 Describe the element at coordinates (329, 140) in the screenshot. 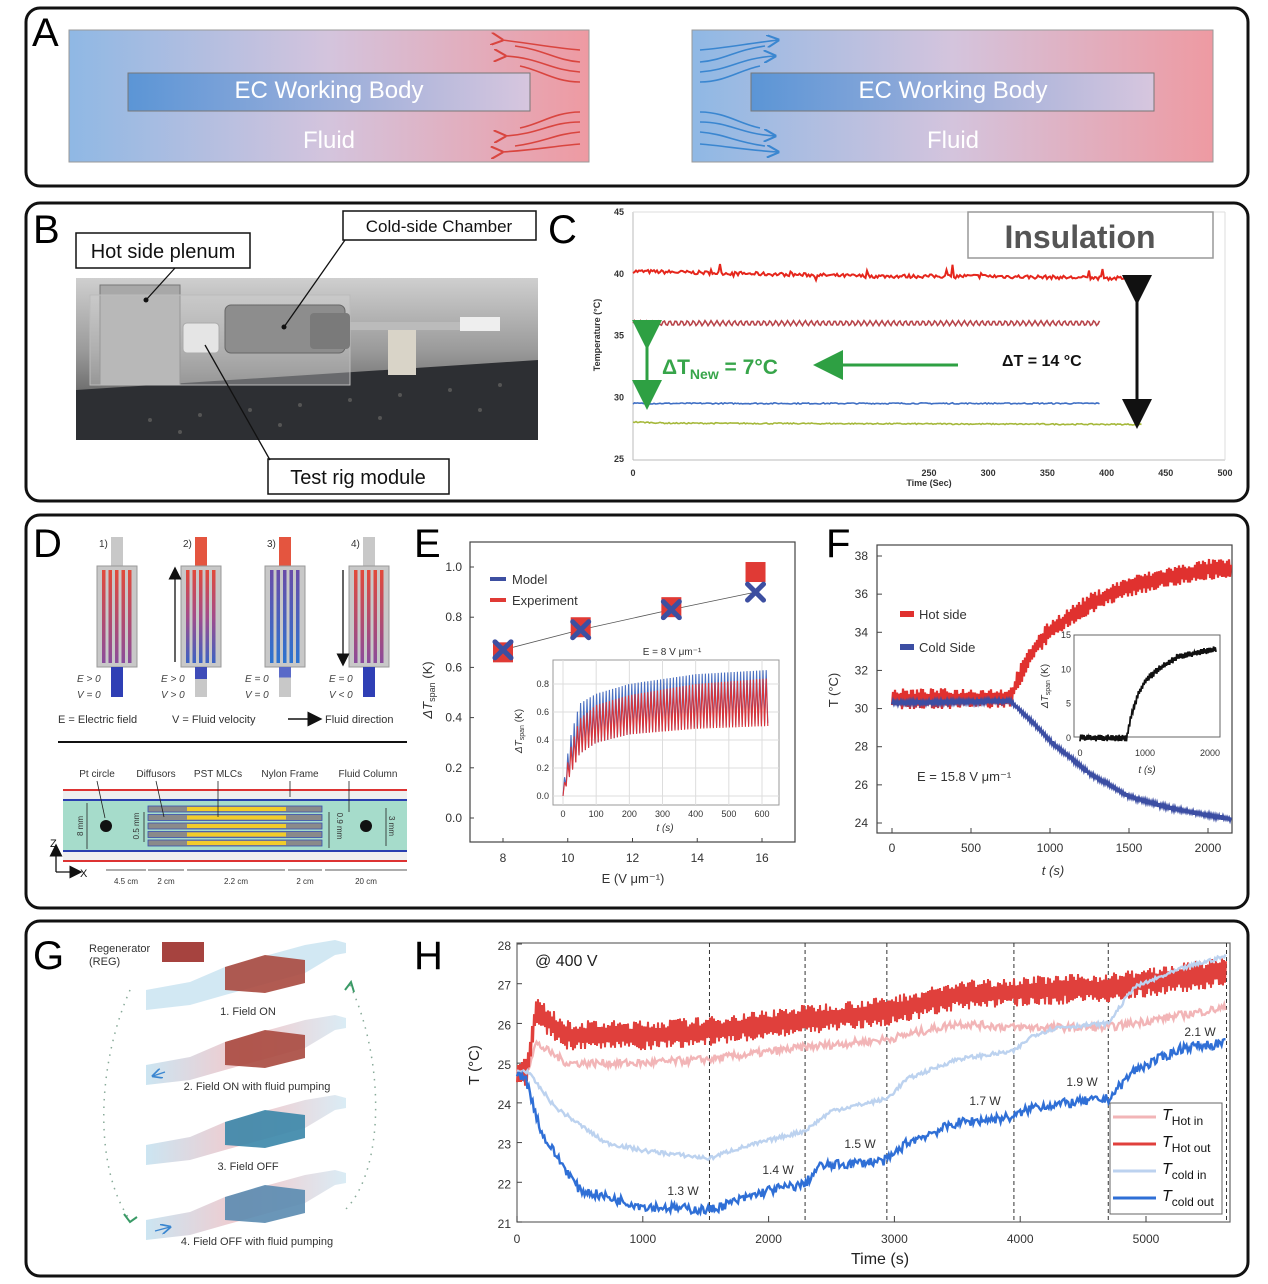

I see `fluid-label: Fluid` at that location.